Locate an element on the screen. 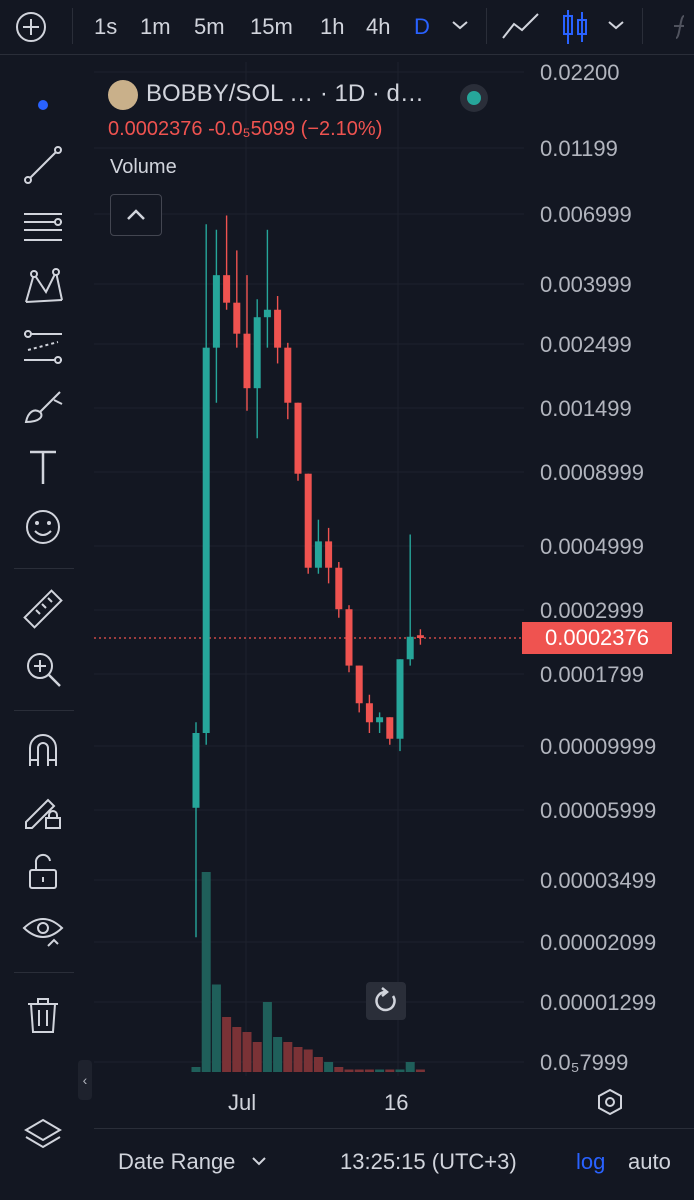  timeframe-1s: 1s is located at coordinates (106, 26).